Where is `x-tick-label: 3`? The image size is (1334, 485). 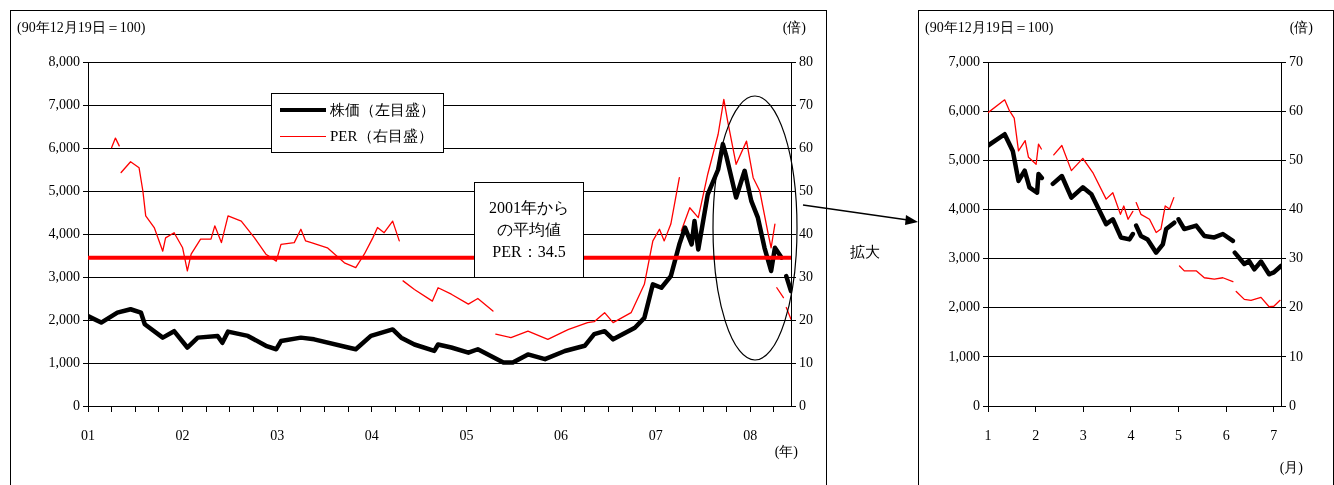
x-tick-label: 3 is located at coordinates (1083, 436).